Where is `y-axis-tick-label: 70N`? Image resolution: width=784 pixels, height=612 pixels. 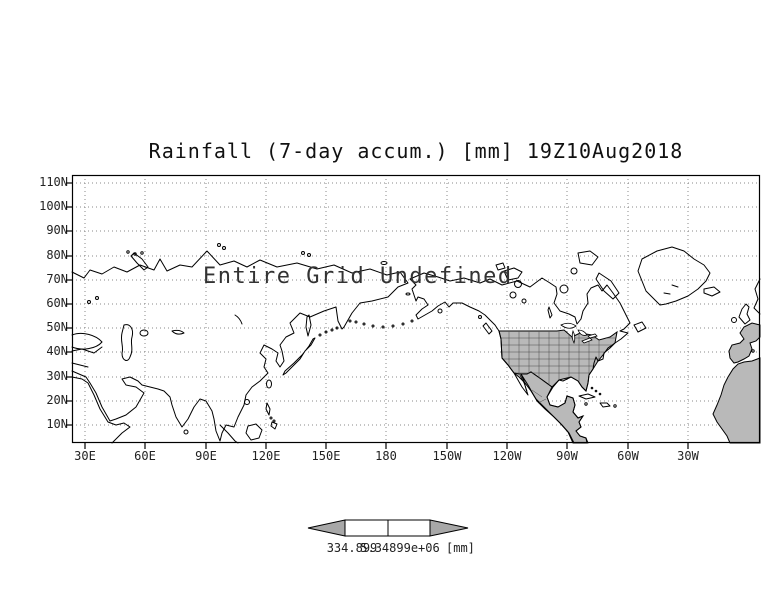
y-axis-tick-label: 70N is located at coordinates (57, 279).